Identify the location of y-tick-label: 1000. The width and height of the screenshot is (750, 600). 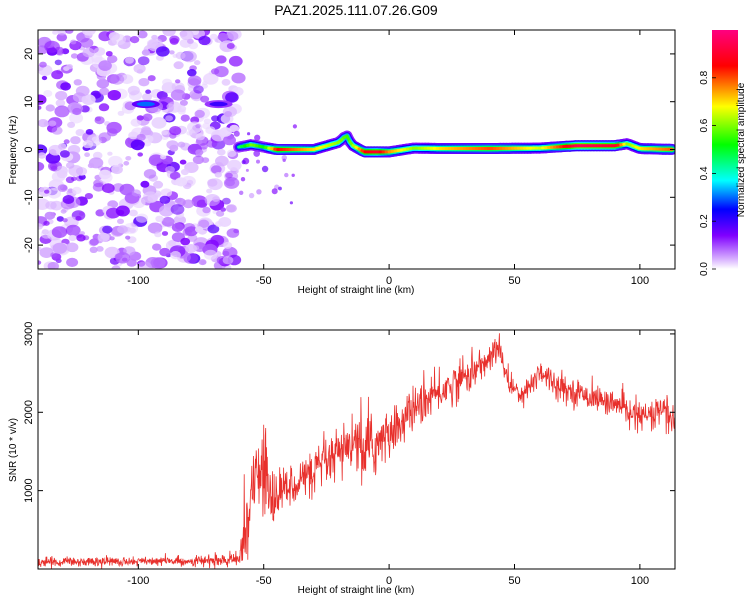
(29, 490).